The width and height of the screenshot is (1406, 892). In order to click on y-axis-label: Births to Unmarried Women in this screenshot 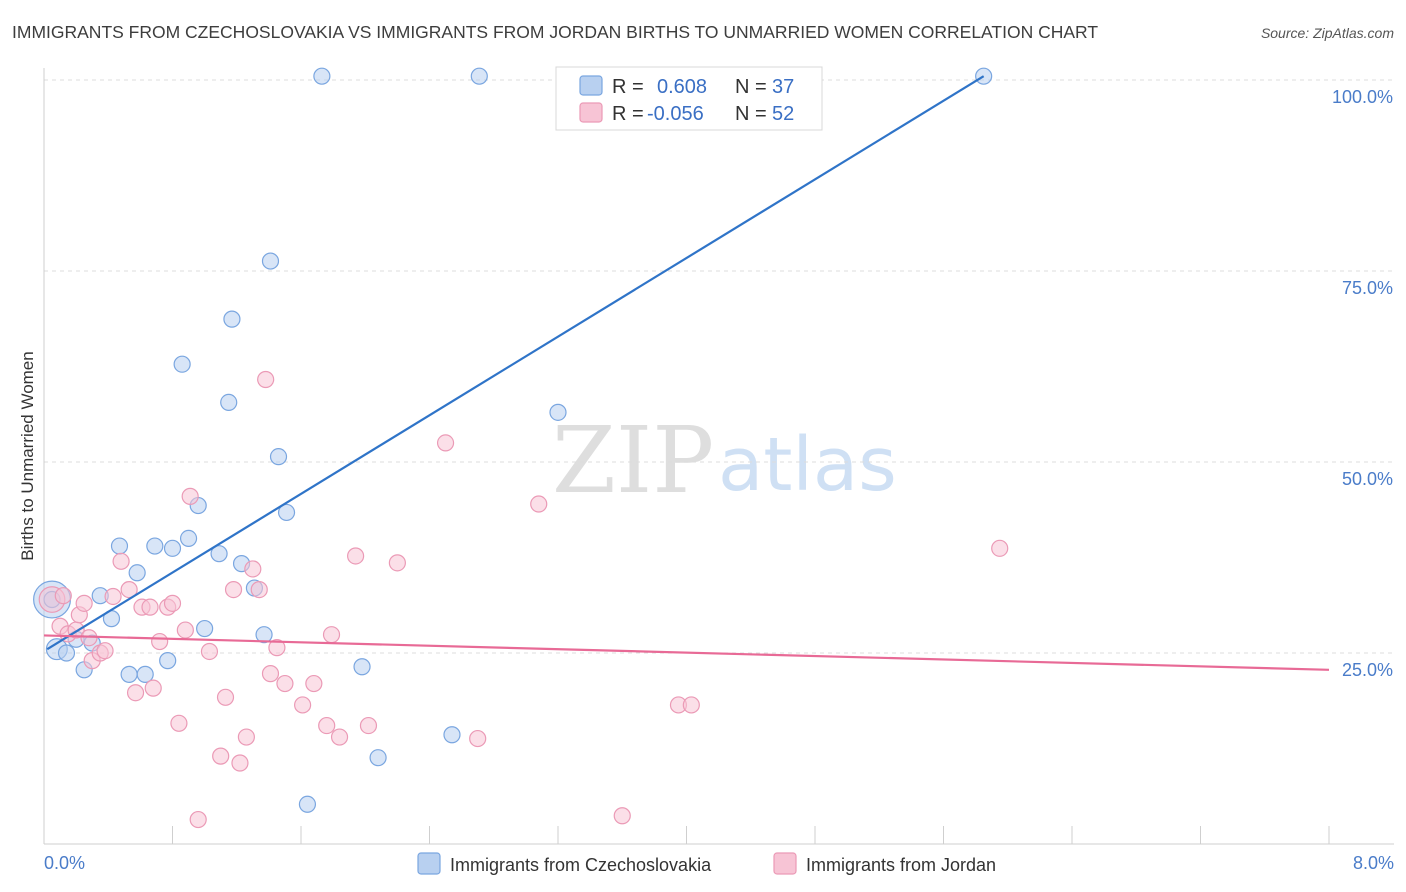, I will do `click(27, 455)`.